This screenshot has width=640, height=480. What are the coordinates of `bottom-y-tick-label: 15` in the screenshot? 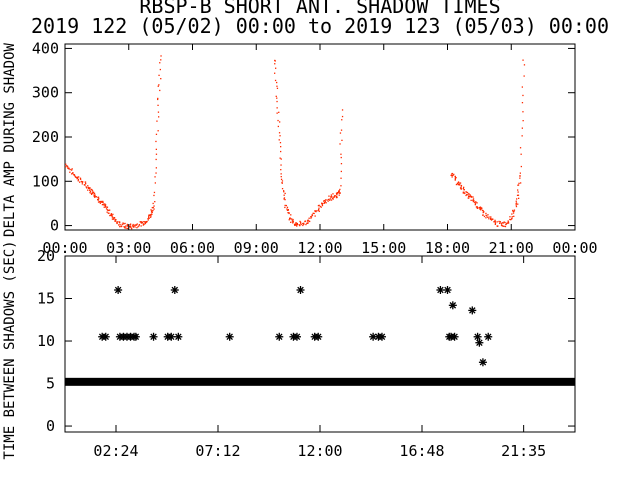 It's located at (46, 299).